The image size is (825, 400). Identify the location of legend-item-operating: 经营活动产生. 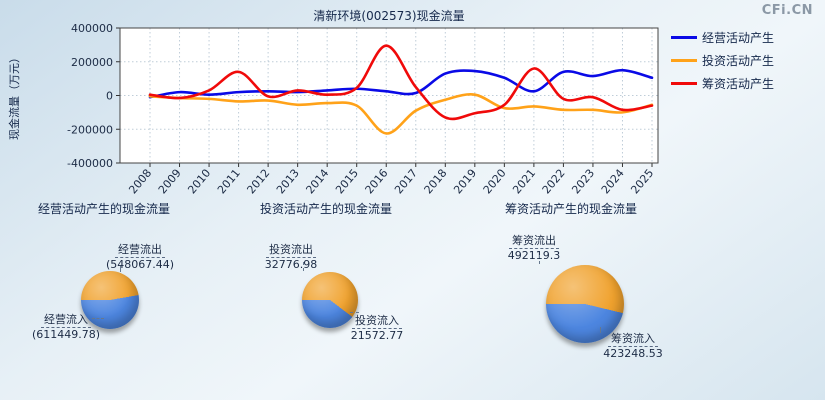
(723, 37).